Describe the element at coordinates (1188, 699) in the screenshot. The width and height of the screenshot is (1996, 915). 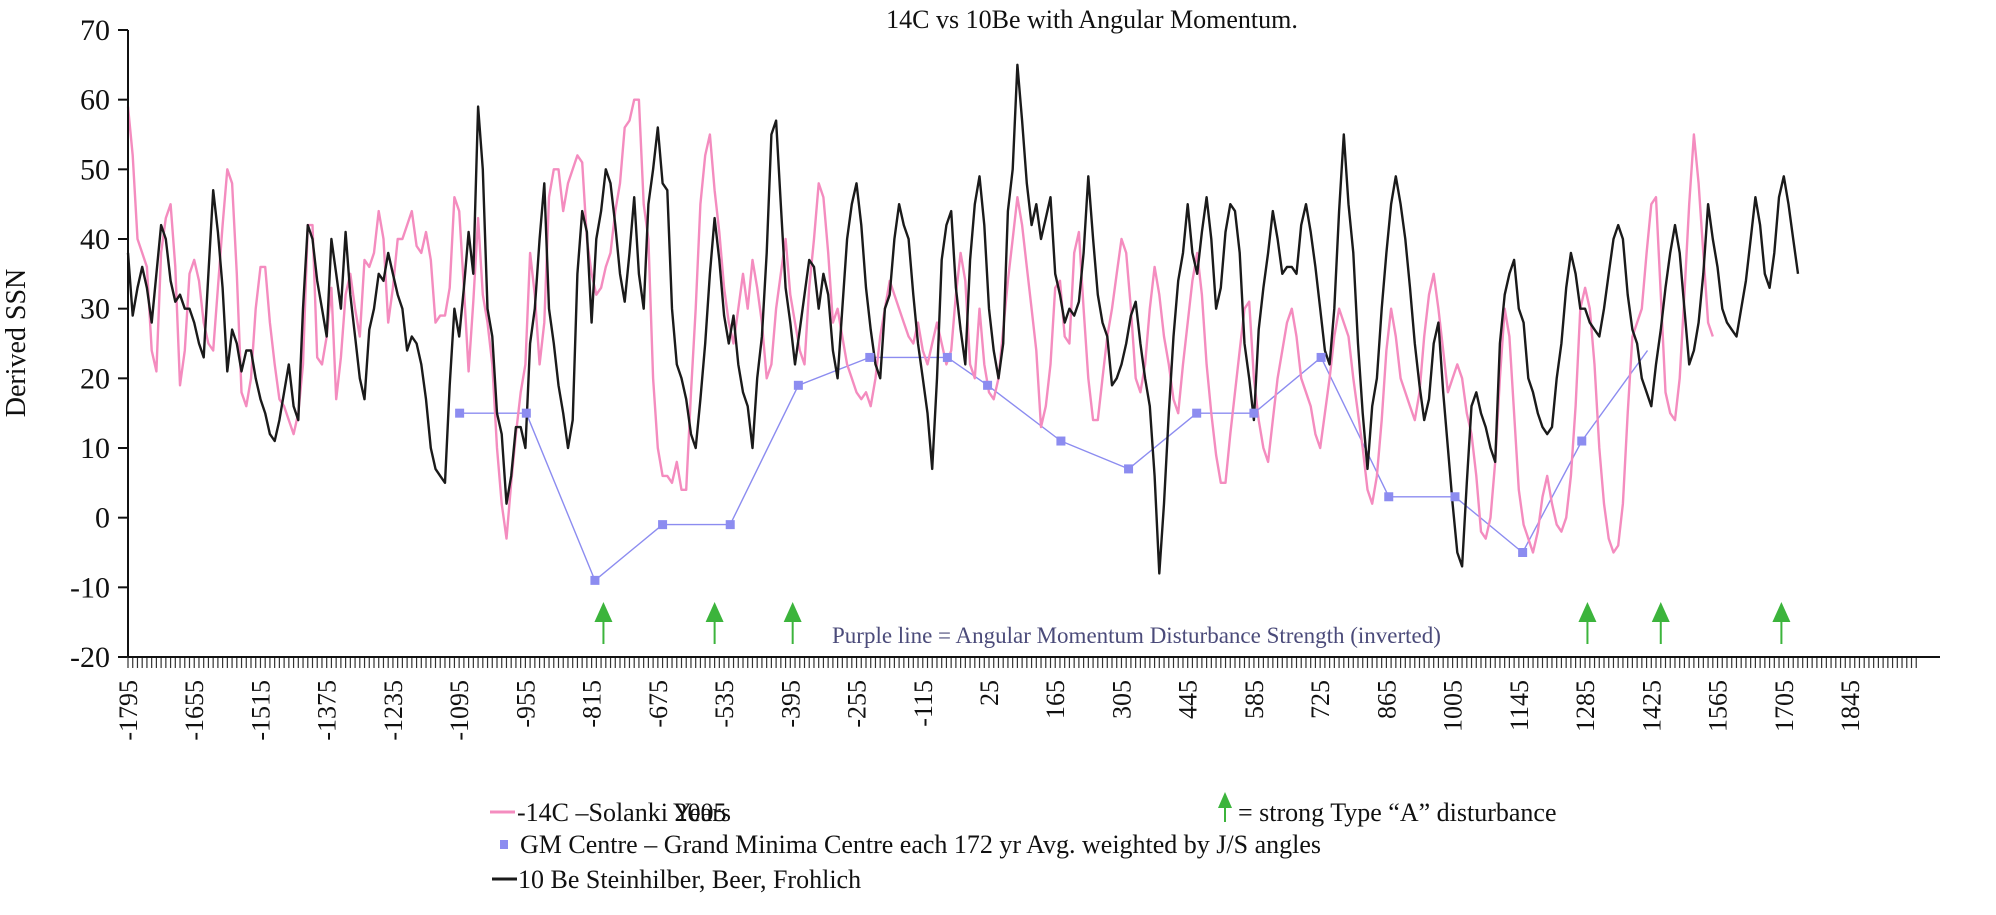
I see `x-tick-label: 445` at that location.